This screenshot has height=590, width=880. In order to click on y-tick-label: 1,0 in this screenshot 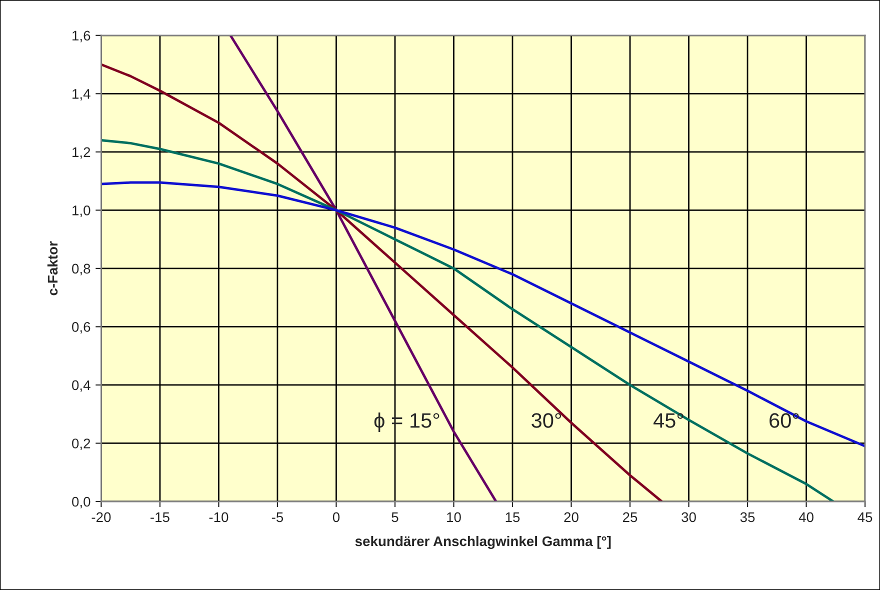, I will do `click(81, 211)`.